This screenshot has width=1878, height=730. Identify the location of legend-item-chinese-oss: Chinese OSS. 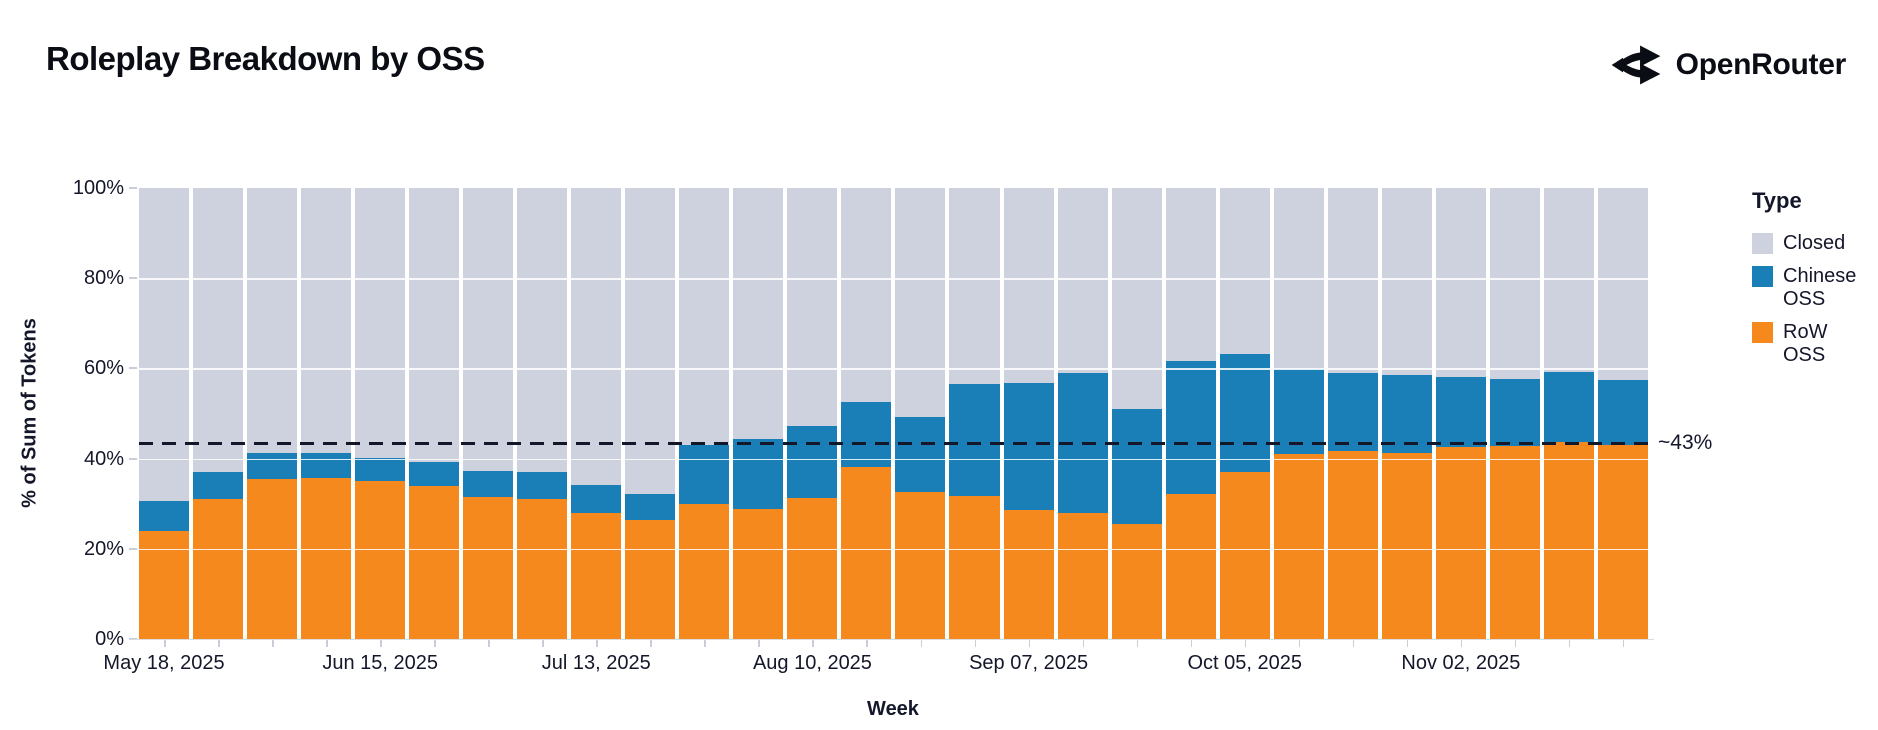
(1813, 288).